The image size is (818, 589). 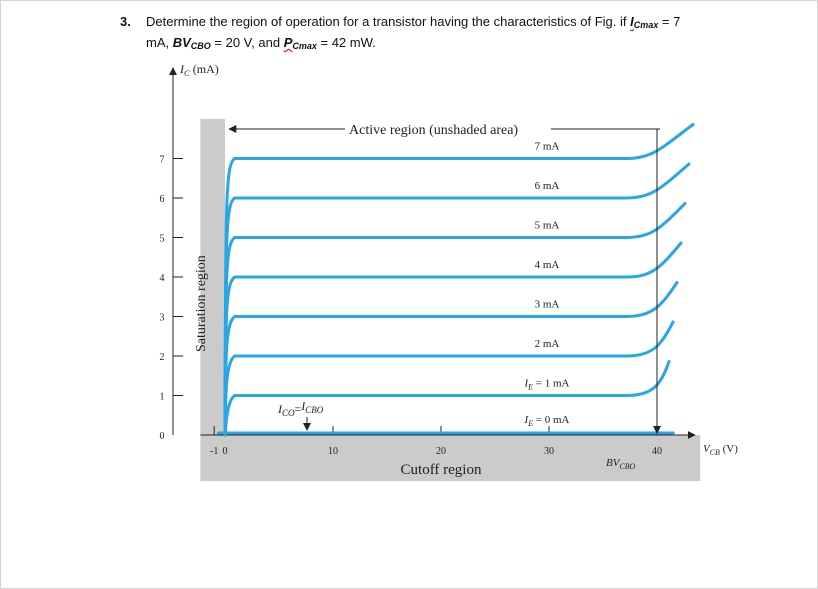 What do you see at coordinates (162, 239) in the screenshot?
I see `y-tick-label: 5` at bounding box center [162, 239].